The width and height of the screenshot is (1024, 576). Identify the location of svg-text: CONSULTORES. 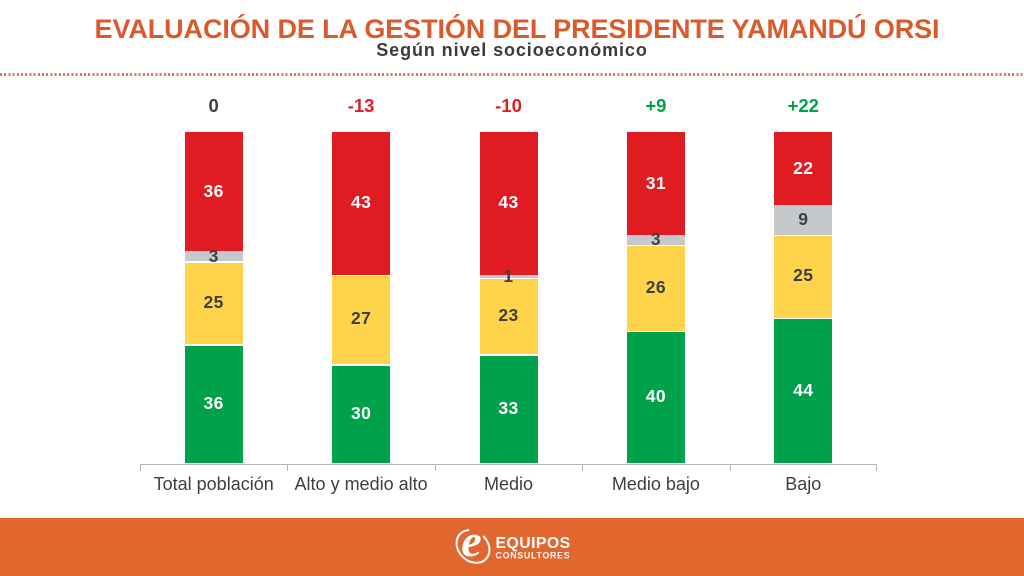
(533, 555).